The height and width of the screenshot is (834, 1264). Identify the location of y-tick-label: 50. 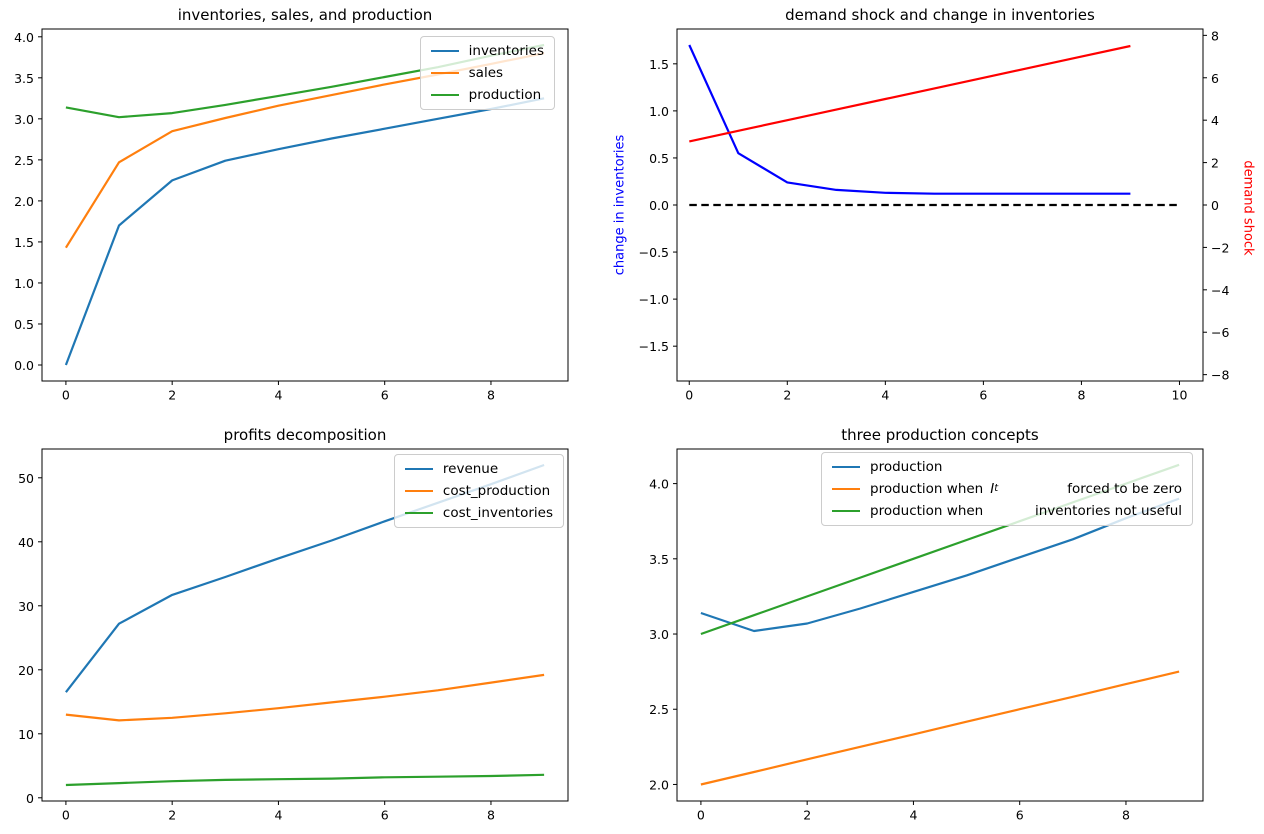
(26, 478).